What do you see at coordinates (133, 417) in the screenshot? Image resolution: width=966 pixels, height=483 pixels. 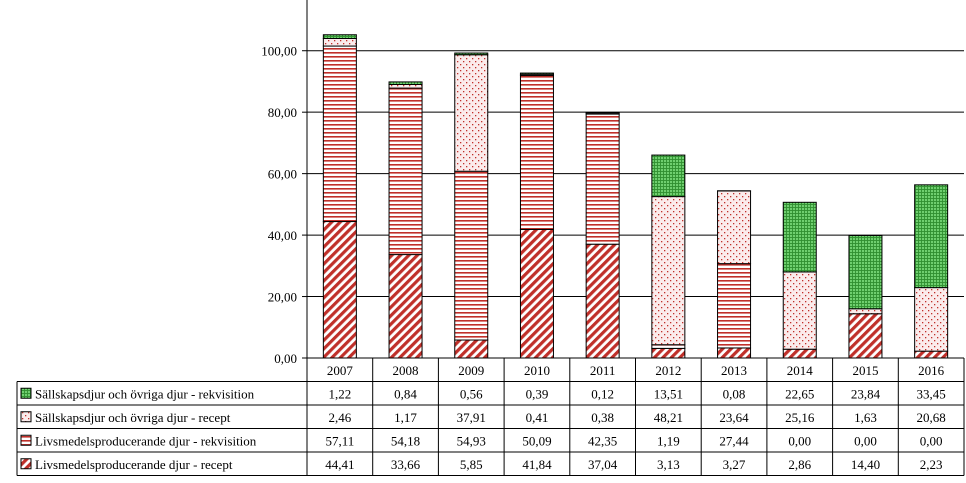 I see `legend-entry: Sällskapsdjur och övriga djur - recept` at bounding box center [133, 417].